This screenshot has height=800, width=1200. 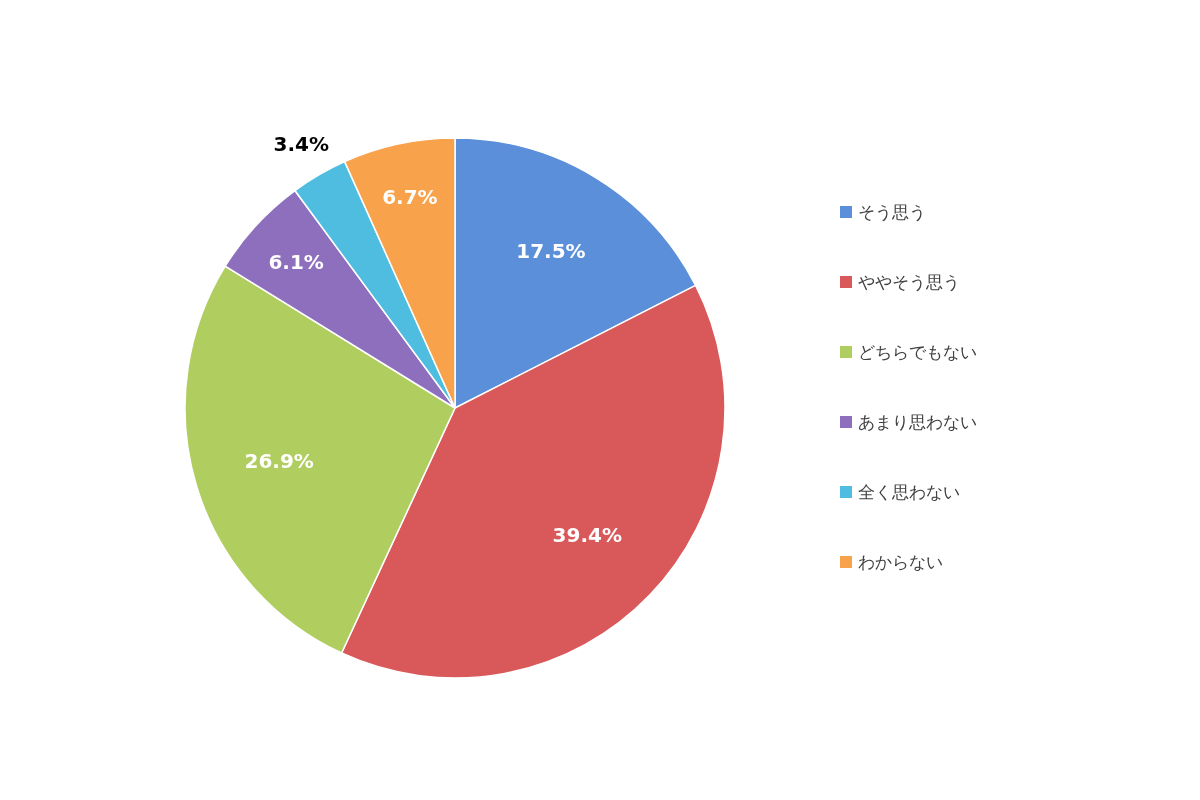 I want to click on data-label: 39.4%, so click(x=587, y=535).